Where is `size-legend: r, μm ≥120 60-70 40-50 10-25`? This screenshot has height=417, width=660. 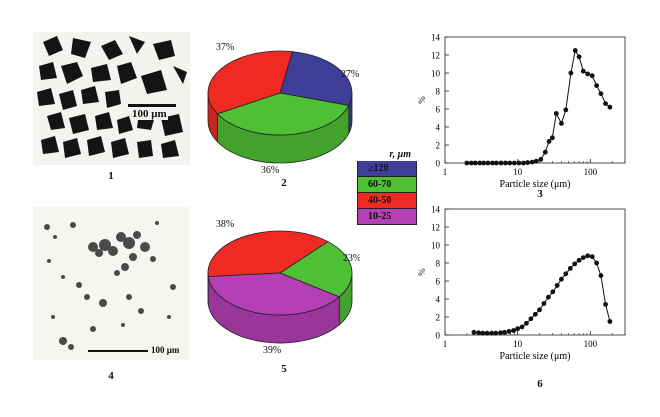 size-legend: r, μm ≥120 60-70 40-50 10-25 is located at coordinates (387, 187).